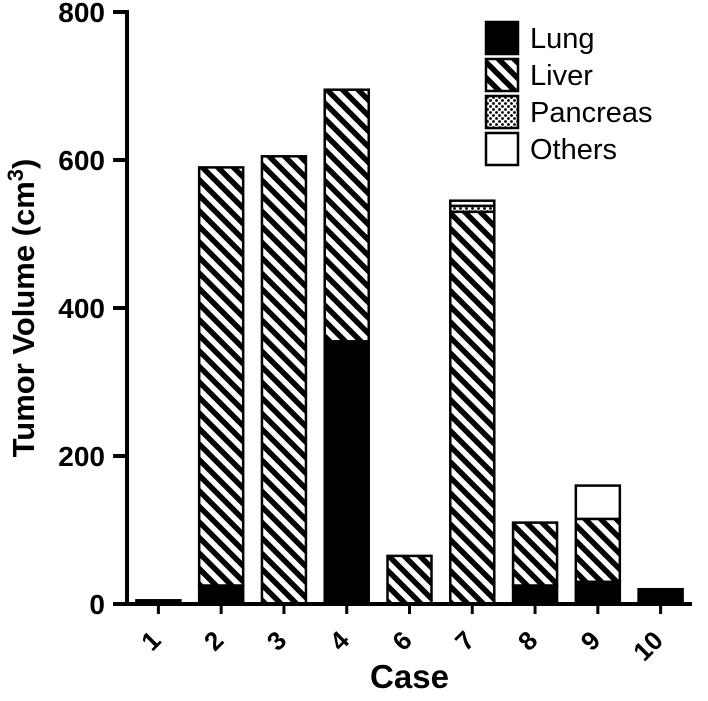  I want to click on legend-label-liver: Liver, so click(561, 76).